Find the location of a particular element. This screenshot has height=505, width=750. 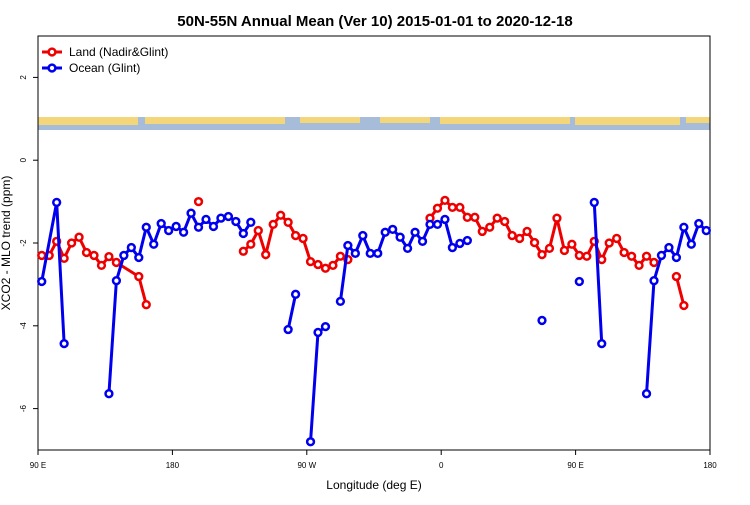

y-tick-label: 2 is located at coordinates (23, 77).